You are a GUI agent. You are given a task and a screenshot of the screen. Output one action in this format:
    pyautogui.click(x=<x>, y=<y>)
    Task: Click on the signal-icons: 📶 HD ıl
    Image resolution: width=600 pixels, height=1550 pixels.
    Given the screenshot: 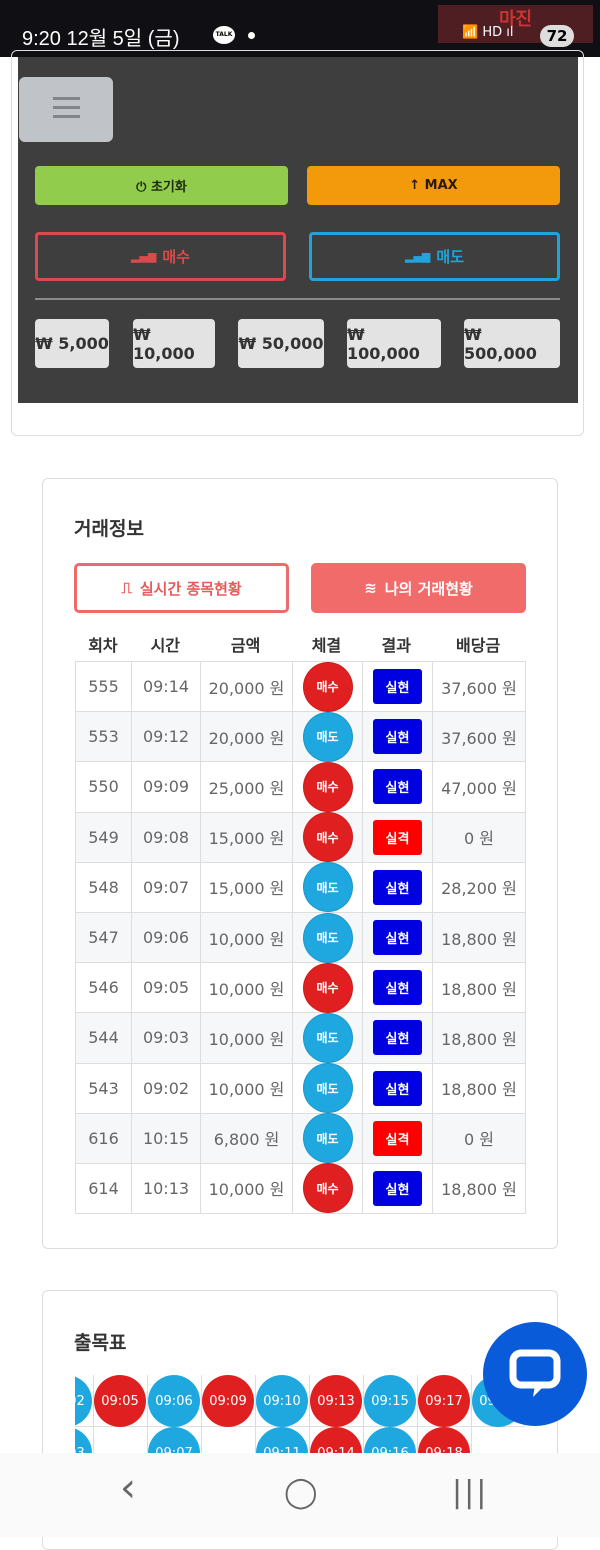 What is the action you would take?
    pyautogui.click(x=488, y=32)
    